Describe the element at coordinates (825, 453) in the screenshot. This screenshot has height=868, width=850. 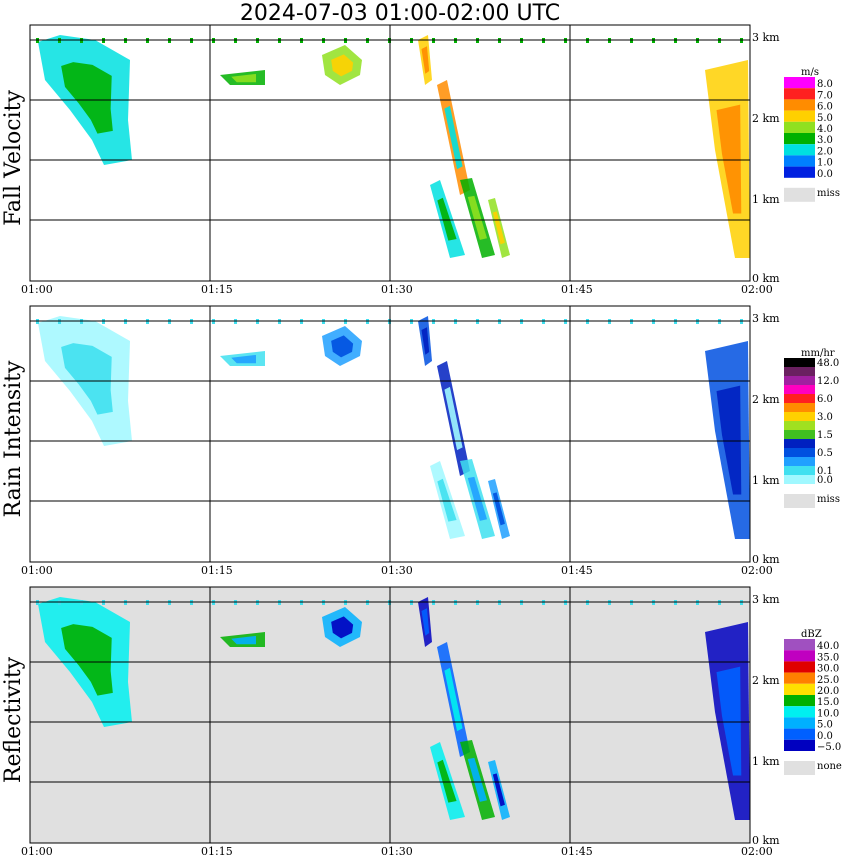
I see `legend-label: 0.5` at that location.